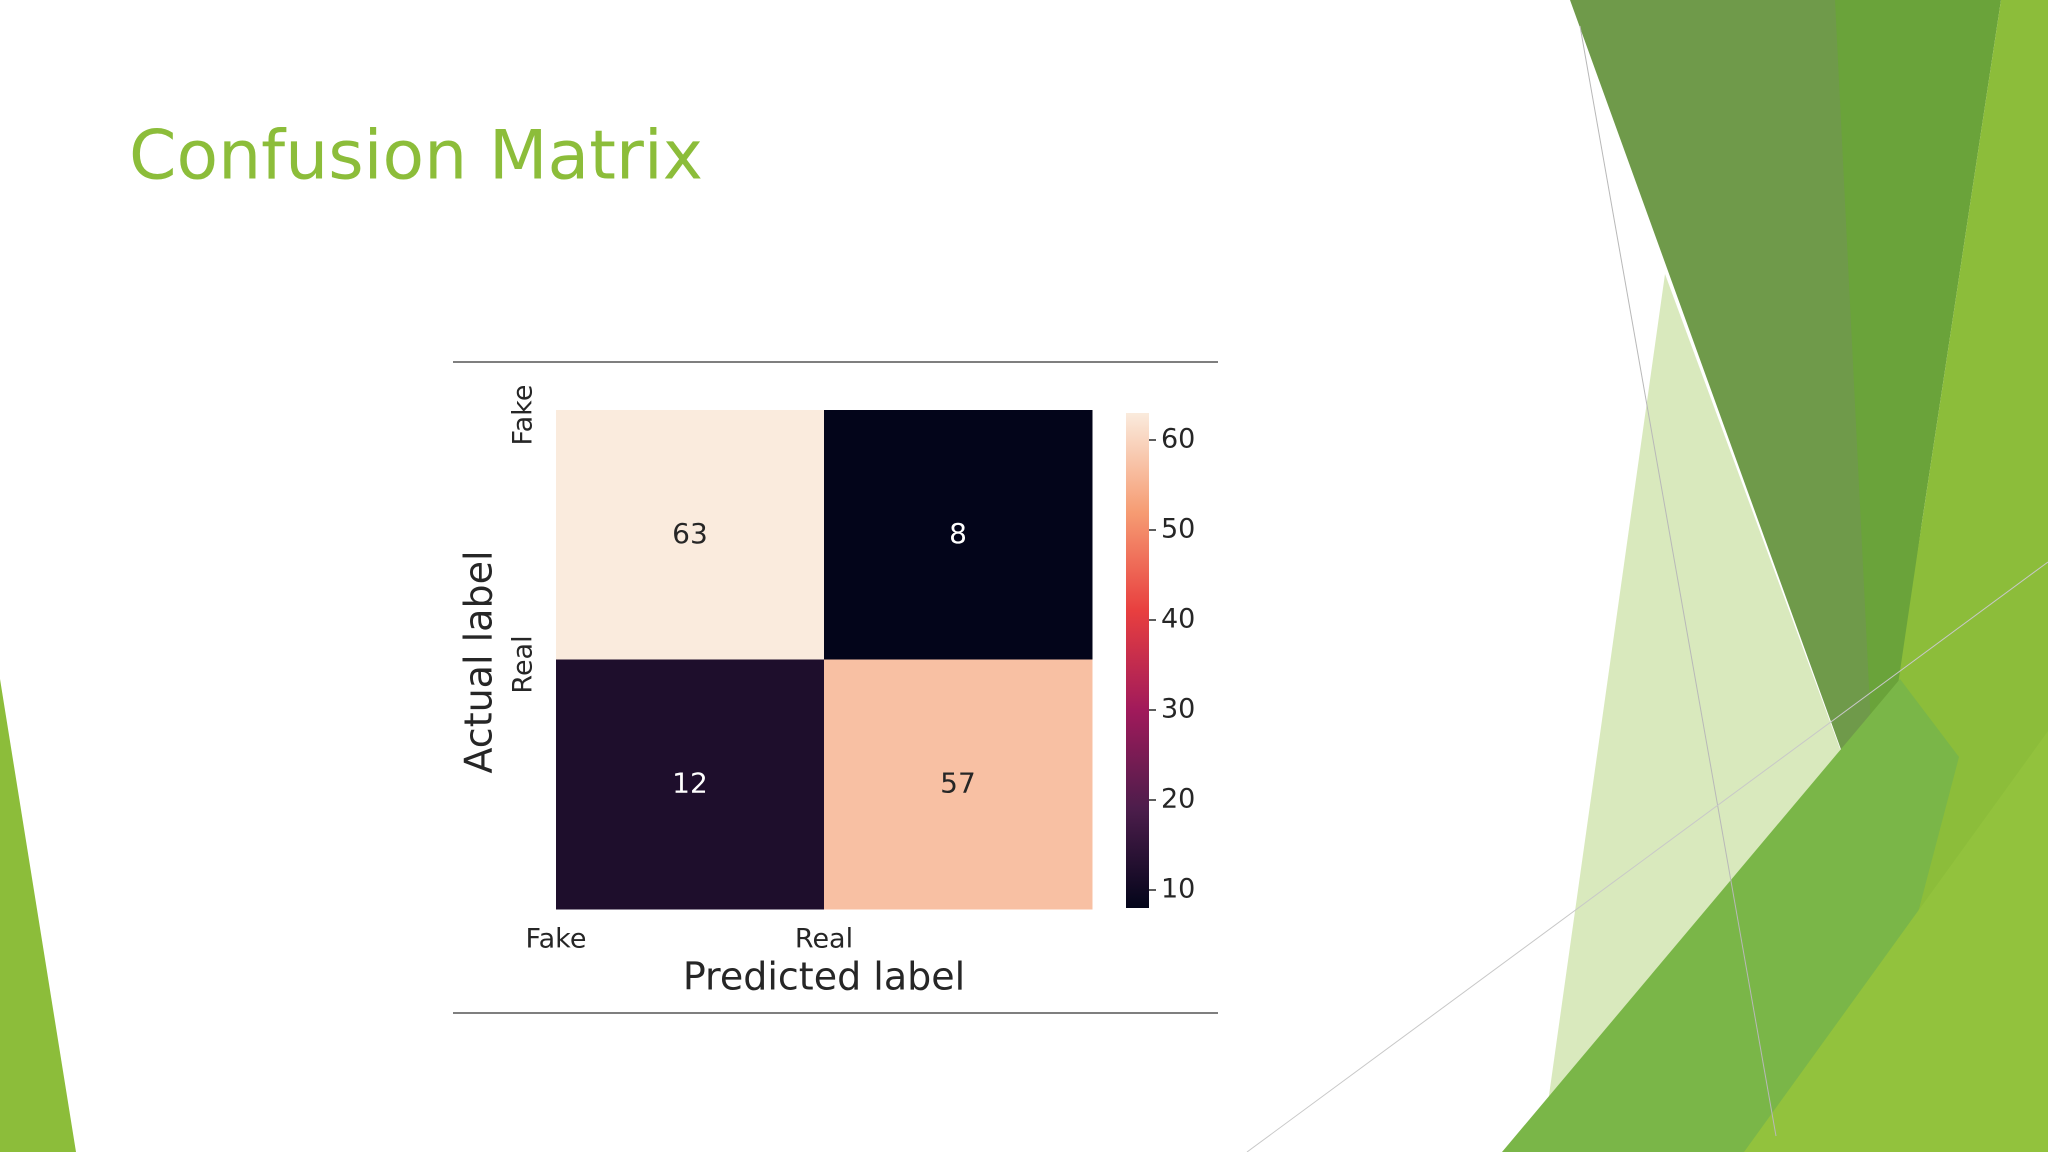 This screenshot has height=1152, width=2048. Describe the element at coordinates (523, 664) in the screenshot. I see `y-tick-label: Real` at that location.